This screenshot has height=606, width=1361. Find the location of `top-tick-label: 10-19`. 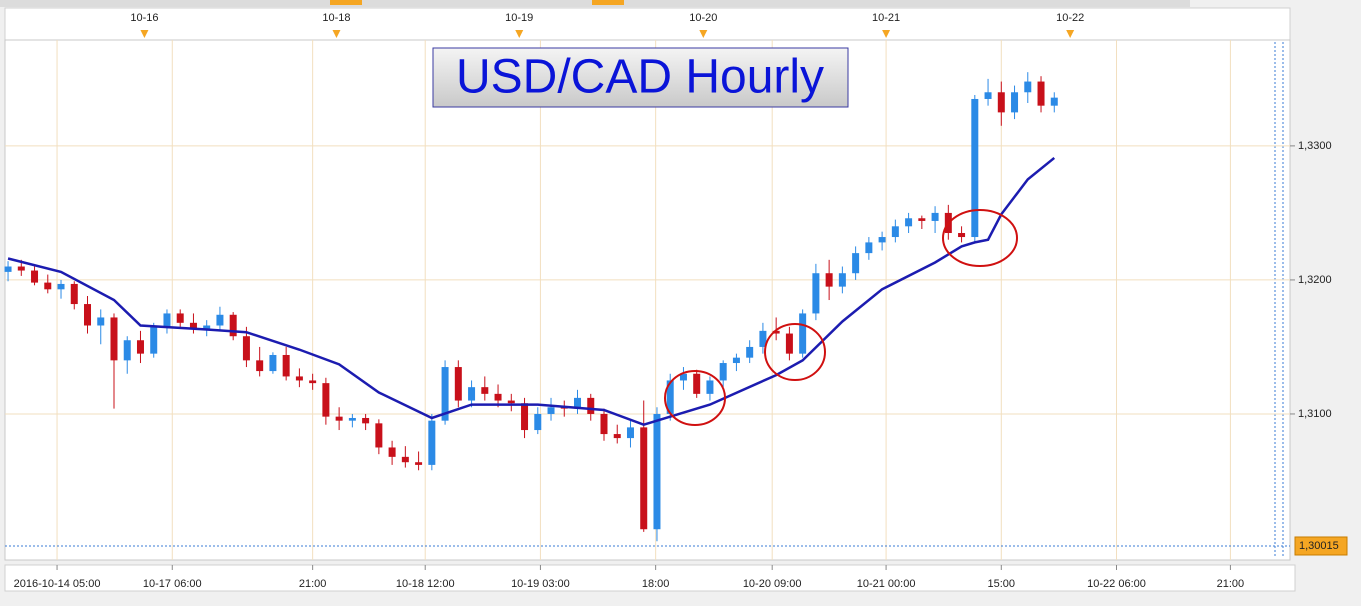

top-tick-label: 10-19 is located at coordinates (519, 18).